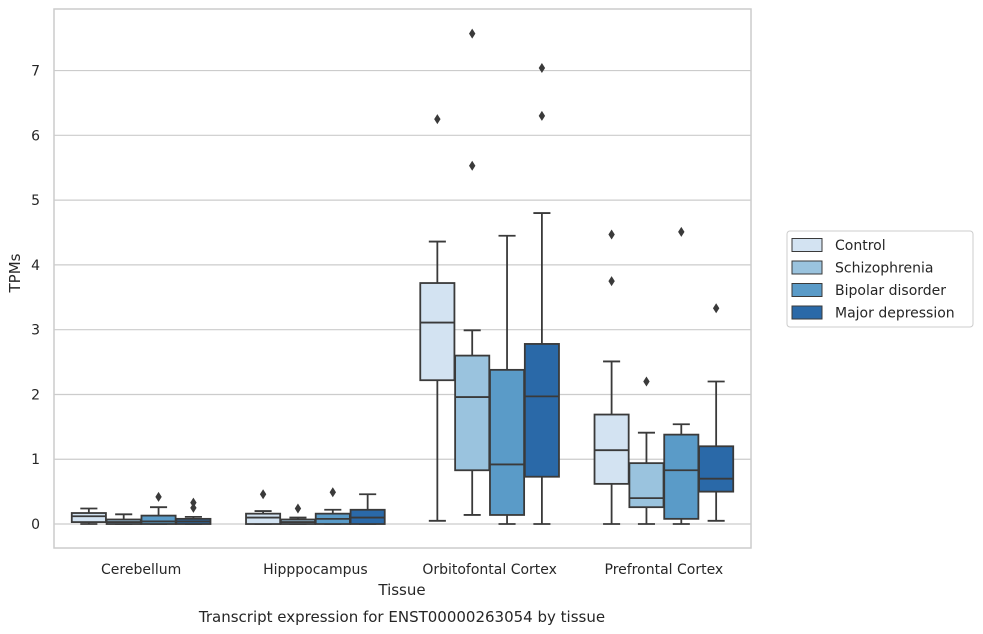 This screenshot has height=634, width=983. What do you see at coordinates (35, 525) in the screenshot?
I see `y-tick-label: 0` at bounding box center [35, 525].